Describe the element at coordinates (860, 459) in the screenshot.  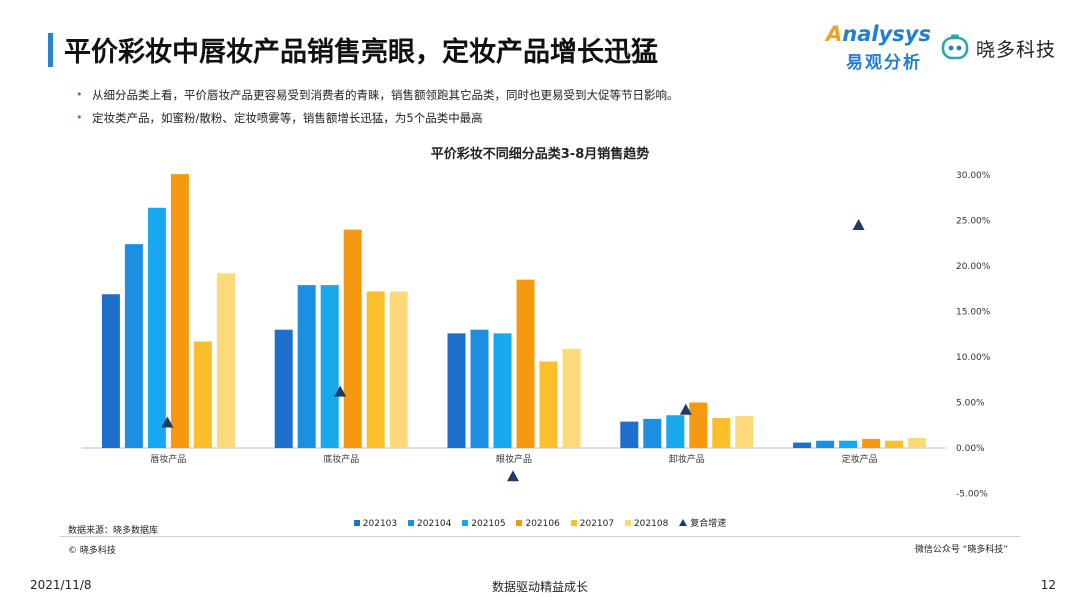
I see `x-tick-label: 定妆产品` at that location.